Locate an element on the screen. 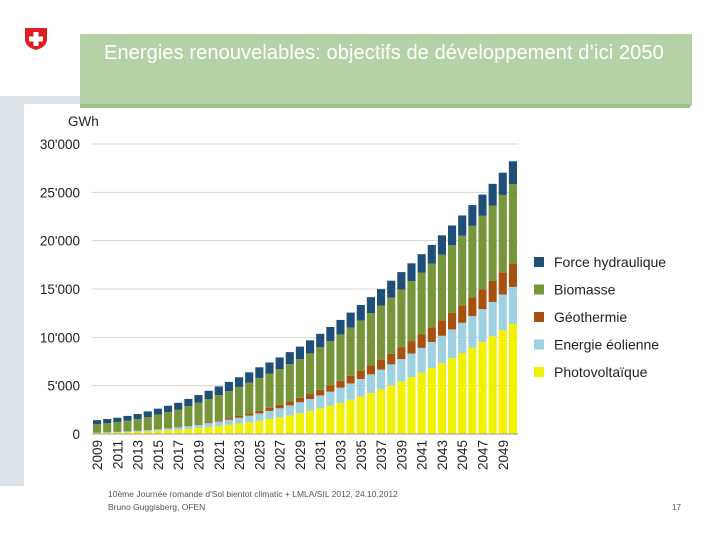 The height and width of the screenshot is (540, 720). bar-segment-force-hydraulique-2041 is located at coordinates (421, 263).